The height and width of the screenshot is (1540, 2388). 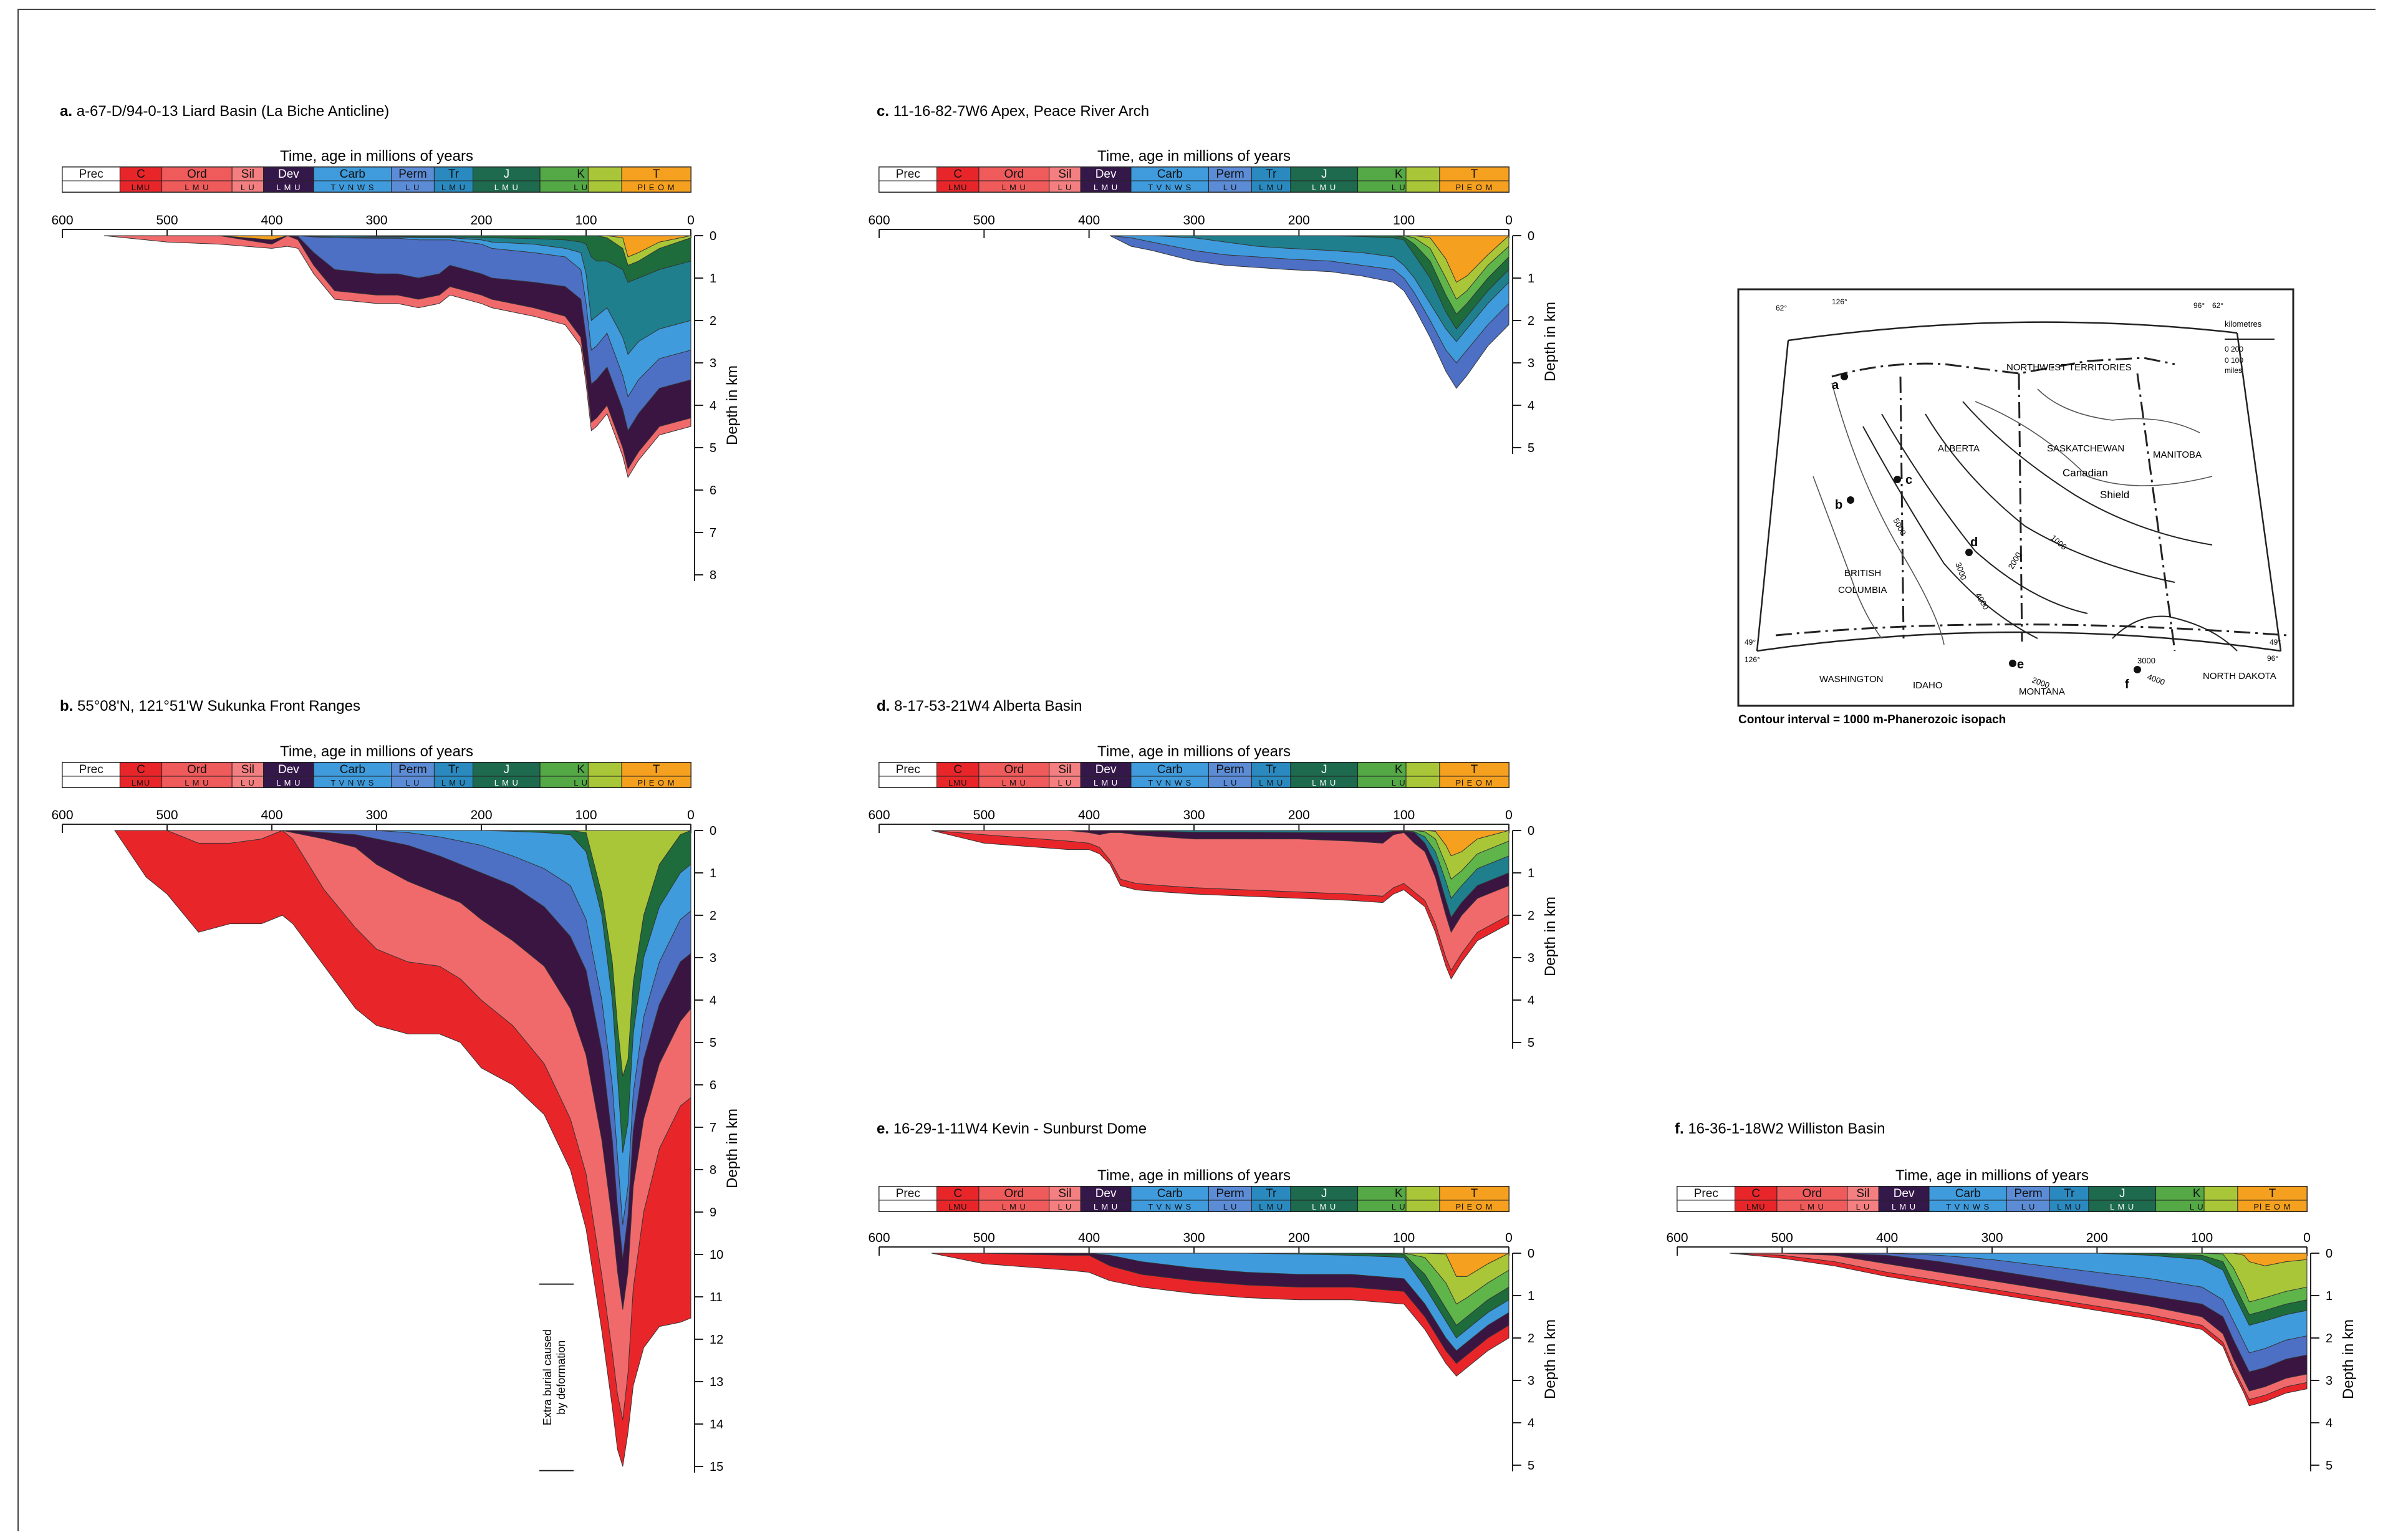 What do you see at coordinates (141, 187) in the screenshot?
I see `period-sub-C-a: LMU` at bounding box center [141, 187].